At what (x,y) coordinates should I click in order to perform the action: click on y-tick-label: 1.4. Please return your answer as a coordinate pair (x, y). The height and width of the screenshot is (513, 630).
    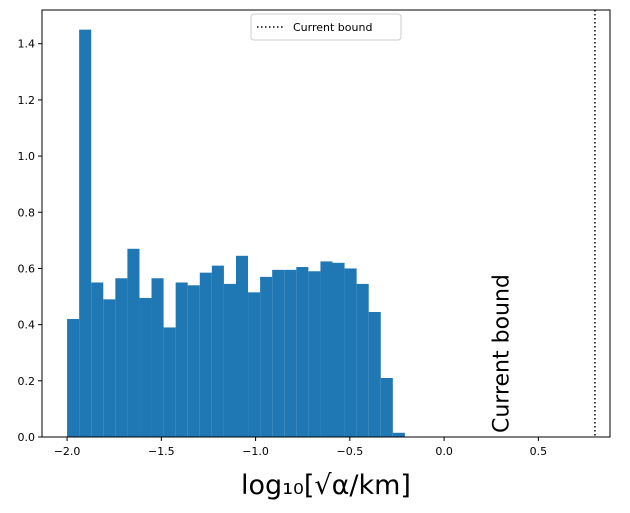
    Looking at the image, I should click on (27, 44).